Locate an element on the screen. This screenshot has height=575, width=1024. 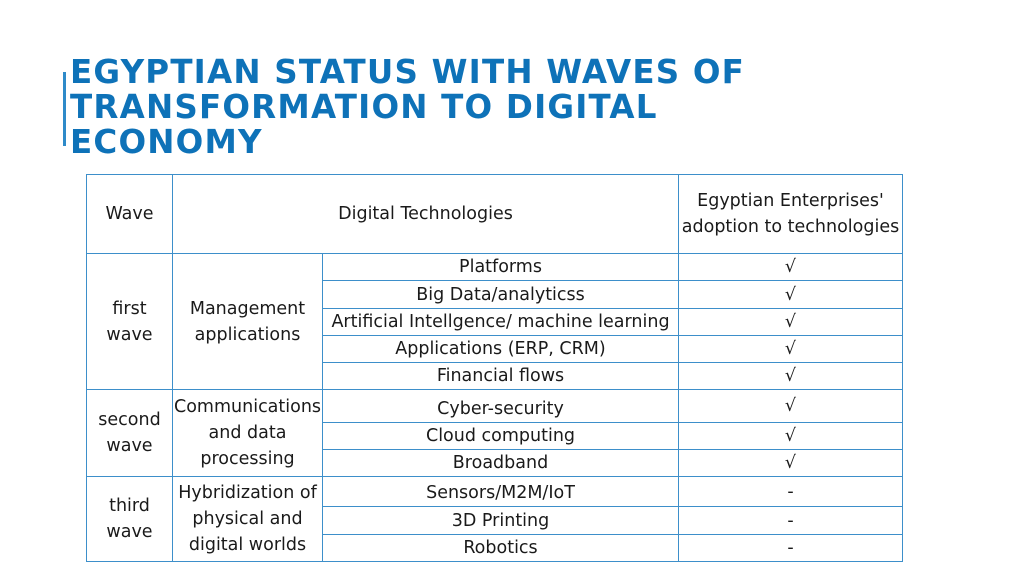
header-digital-technologies: Digital Technologies is located at coordinates (425, 214).